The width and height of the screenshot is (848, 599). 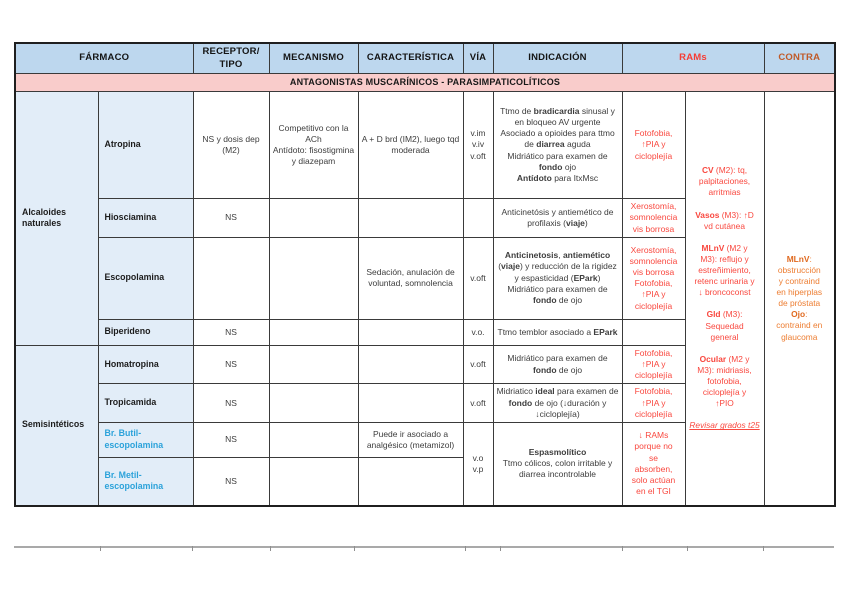 I want to click on table-row: Br. Metil-escopolamina NS, so click(x=425, y=482).